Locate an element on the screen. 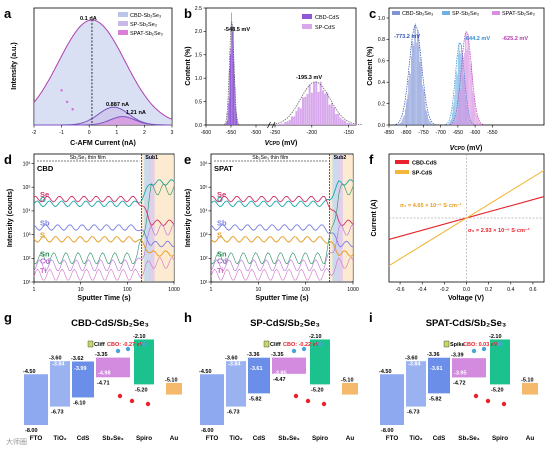 This screenshot has width=554, height=451. watermark: 大师圈 is located at coordinates (16, 441).